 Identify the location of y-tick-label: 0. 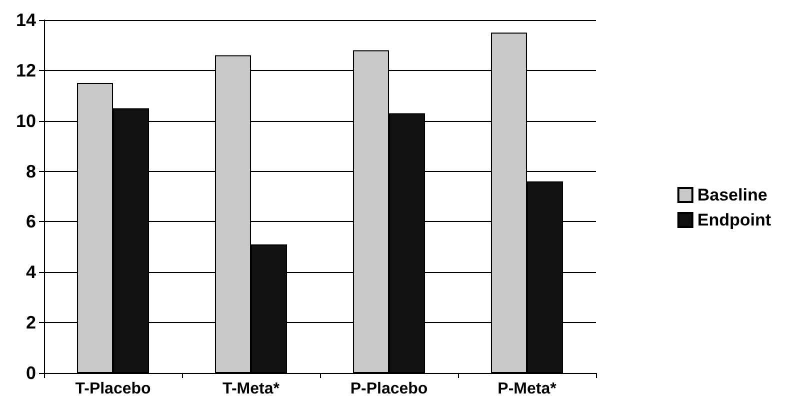
(31, 373).